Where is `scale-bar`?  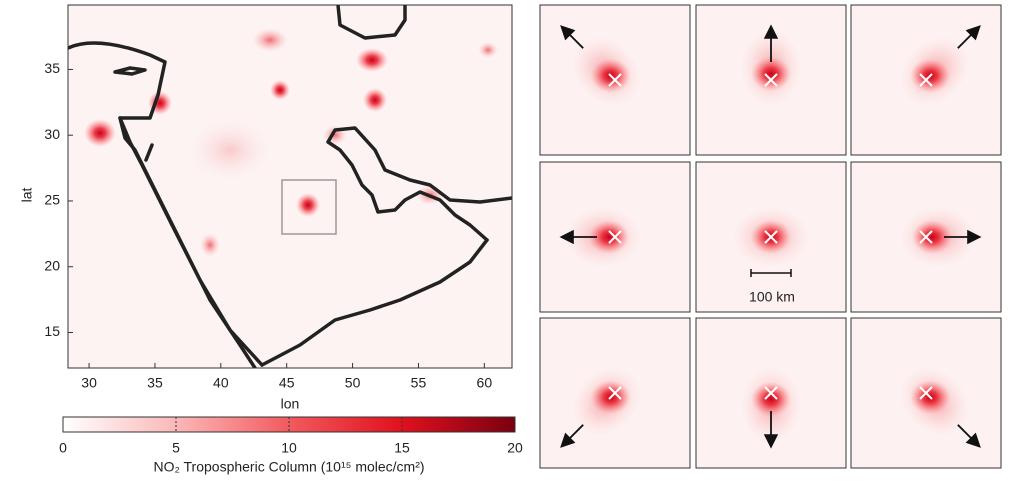 scale-bar is located at coordinates (771, 273).